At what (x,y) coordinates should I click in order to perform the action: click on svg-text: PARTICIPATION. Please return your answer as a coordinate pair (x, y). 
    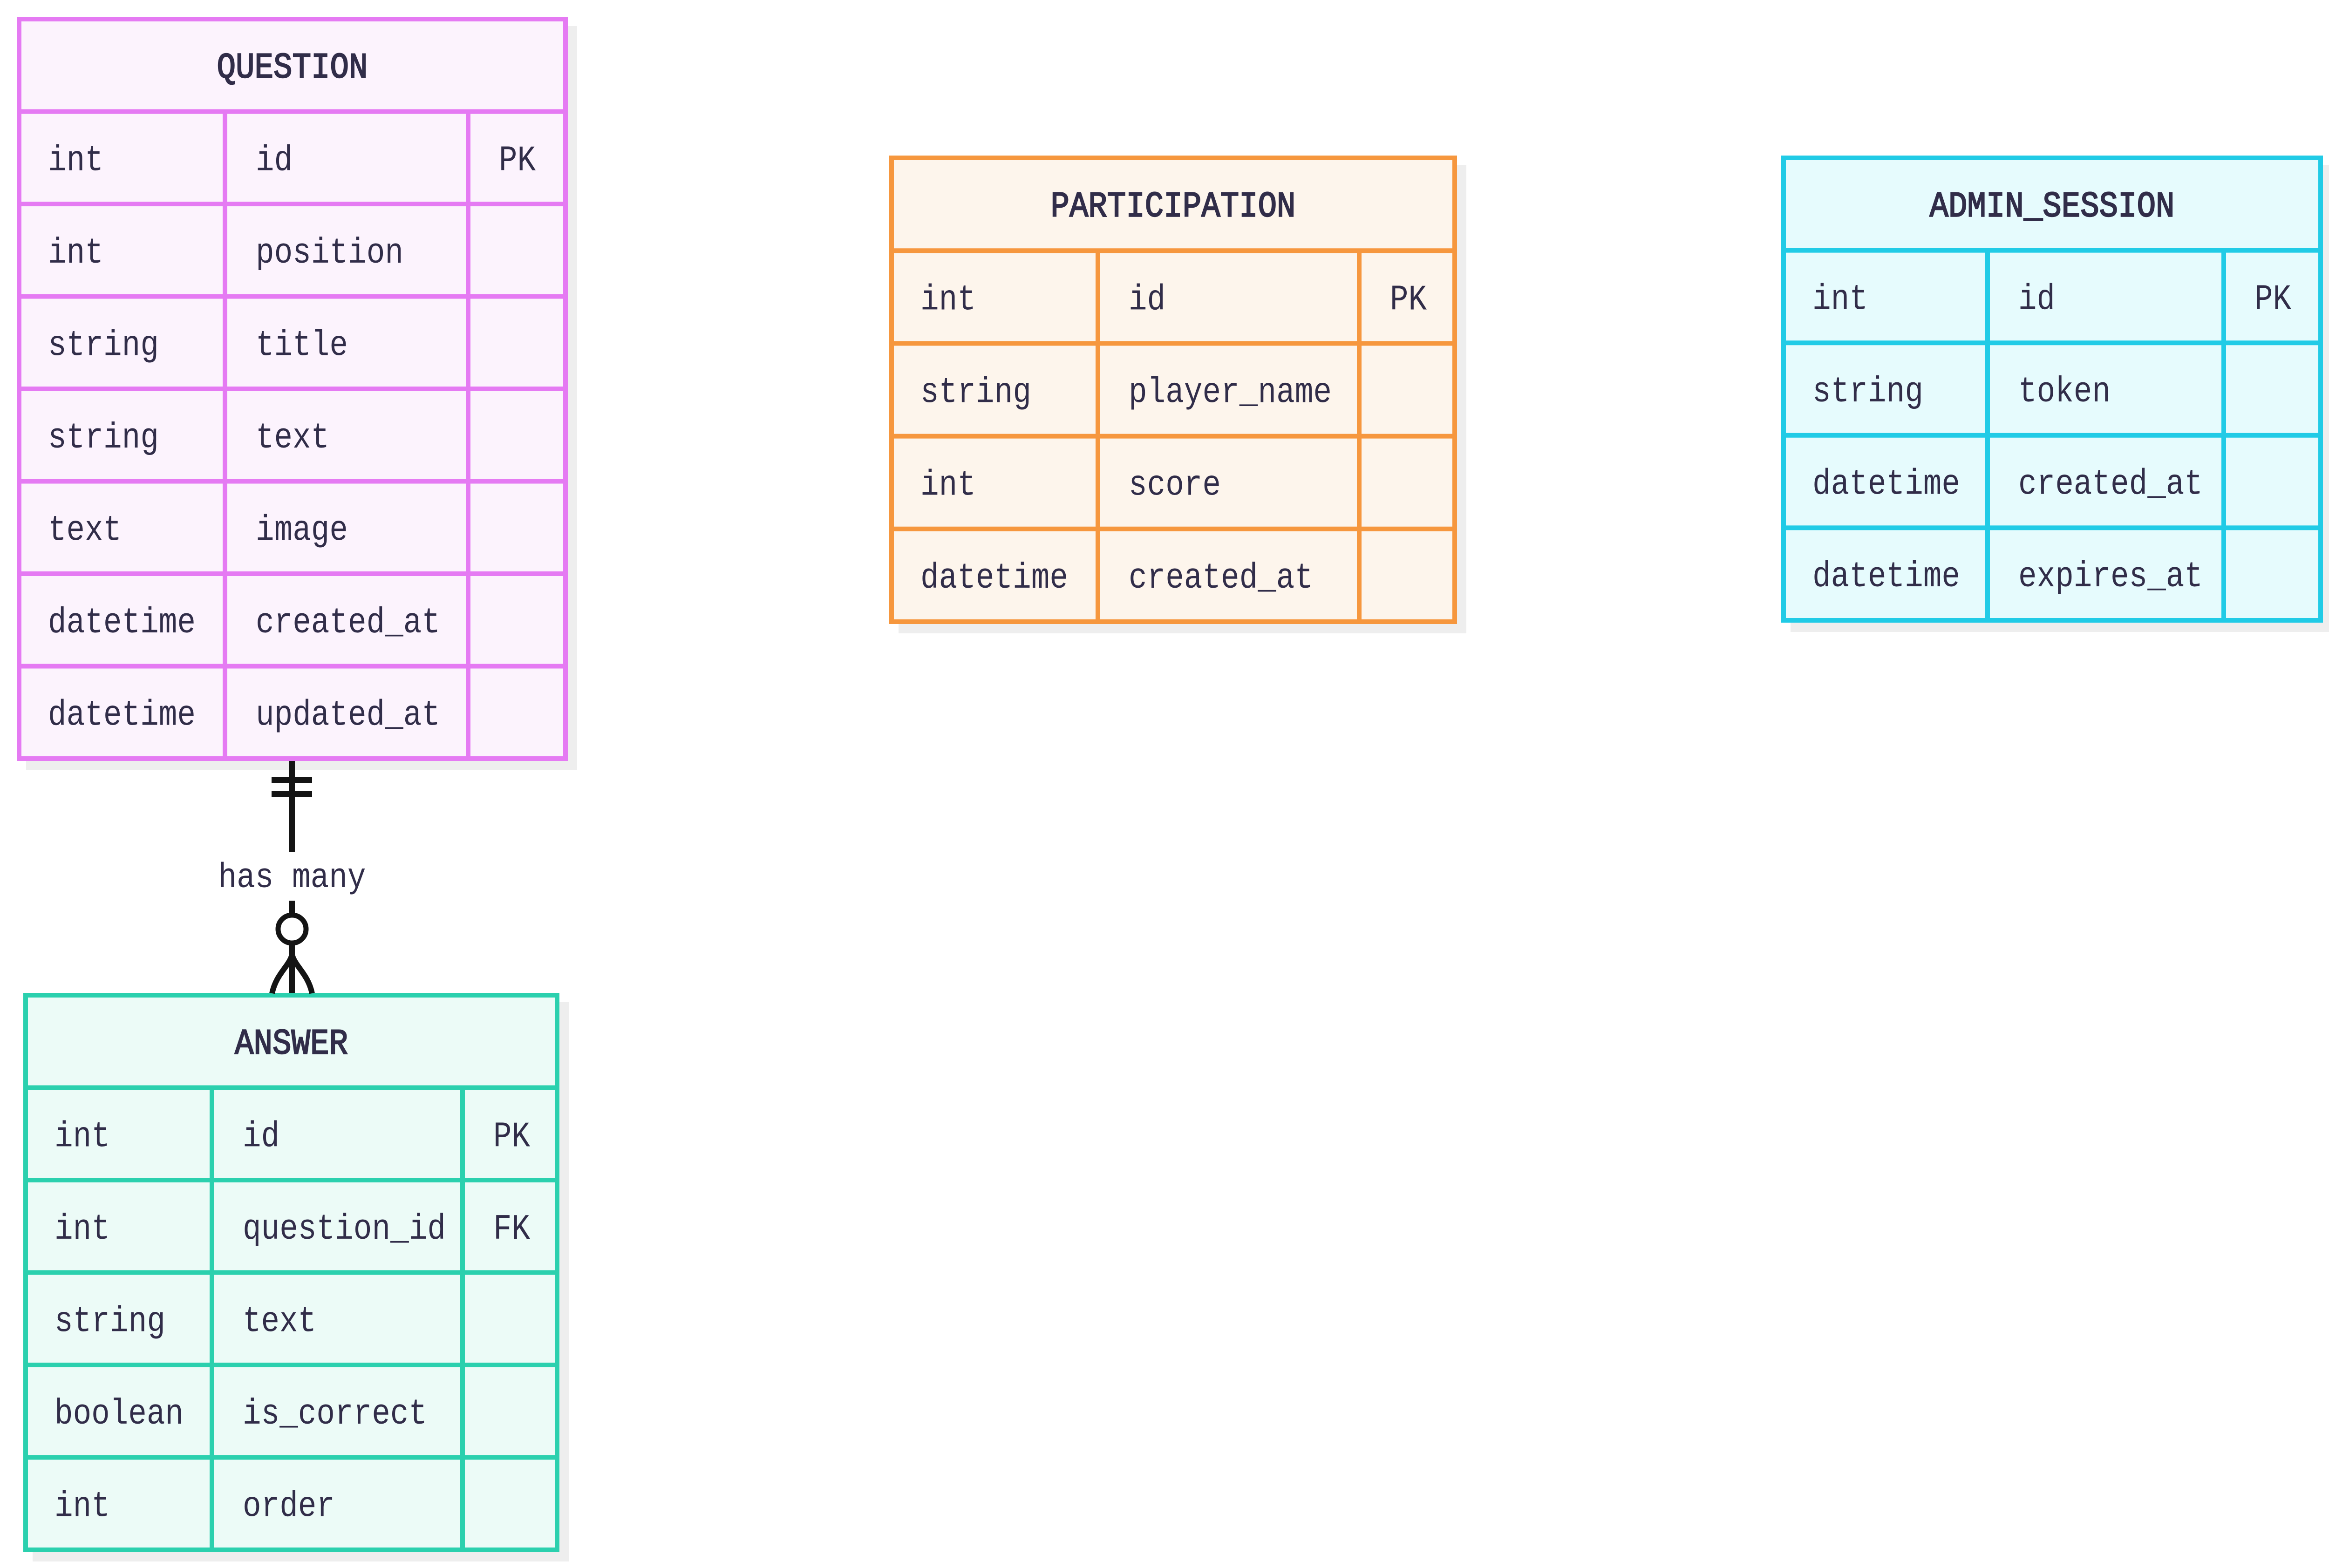
    Looking at the image, I should click on (1173, 207).